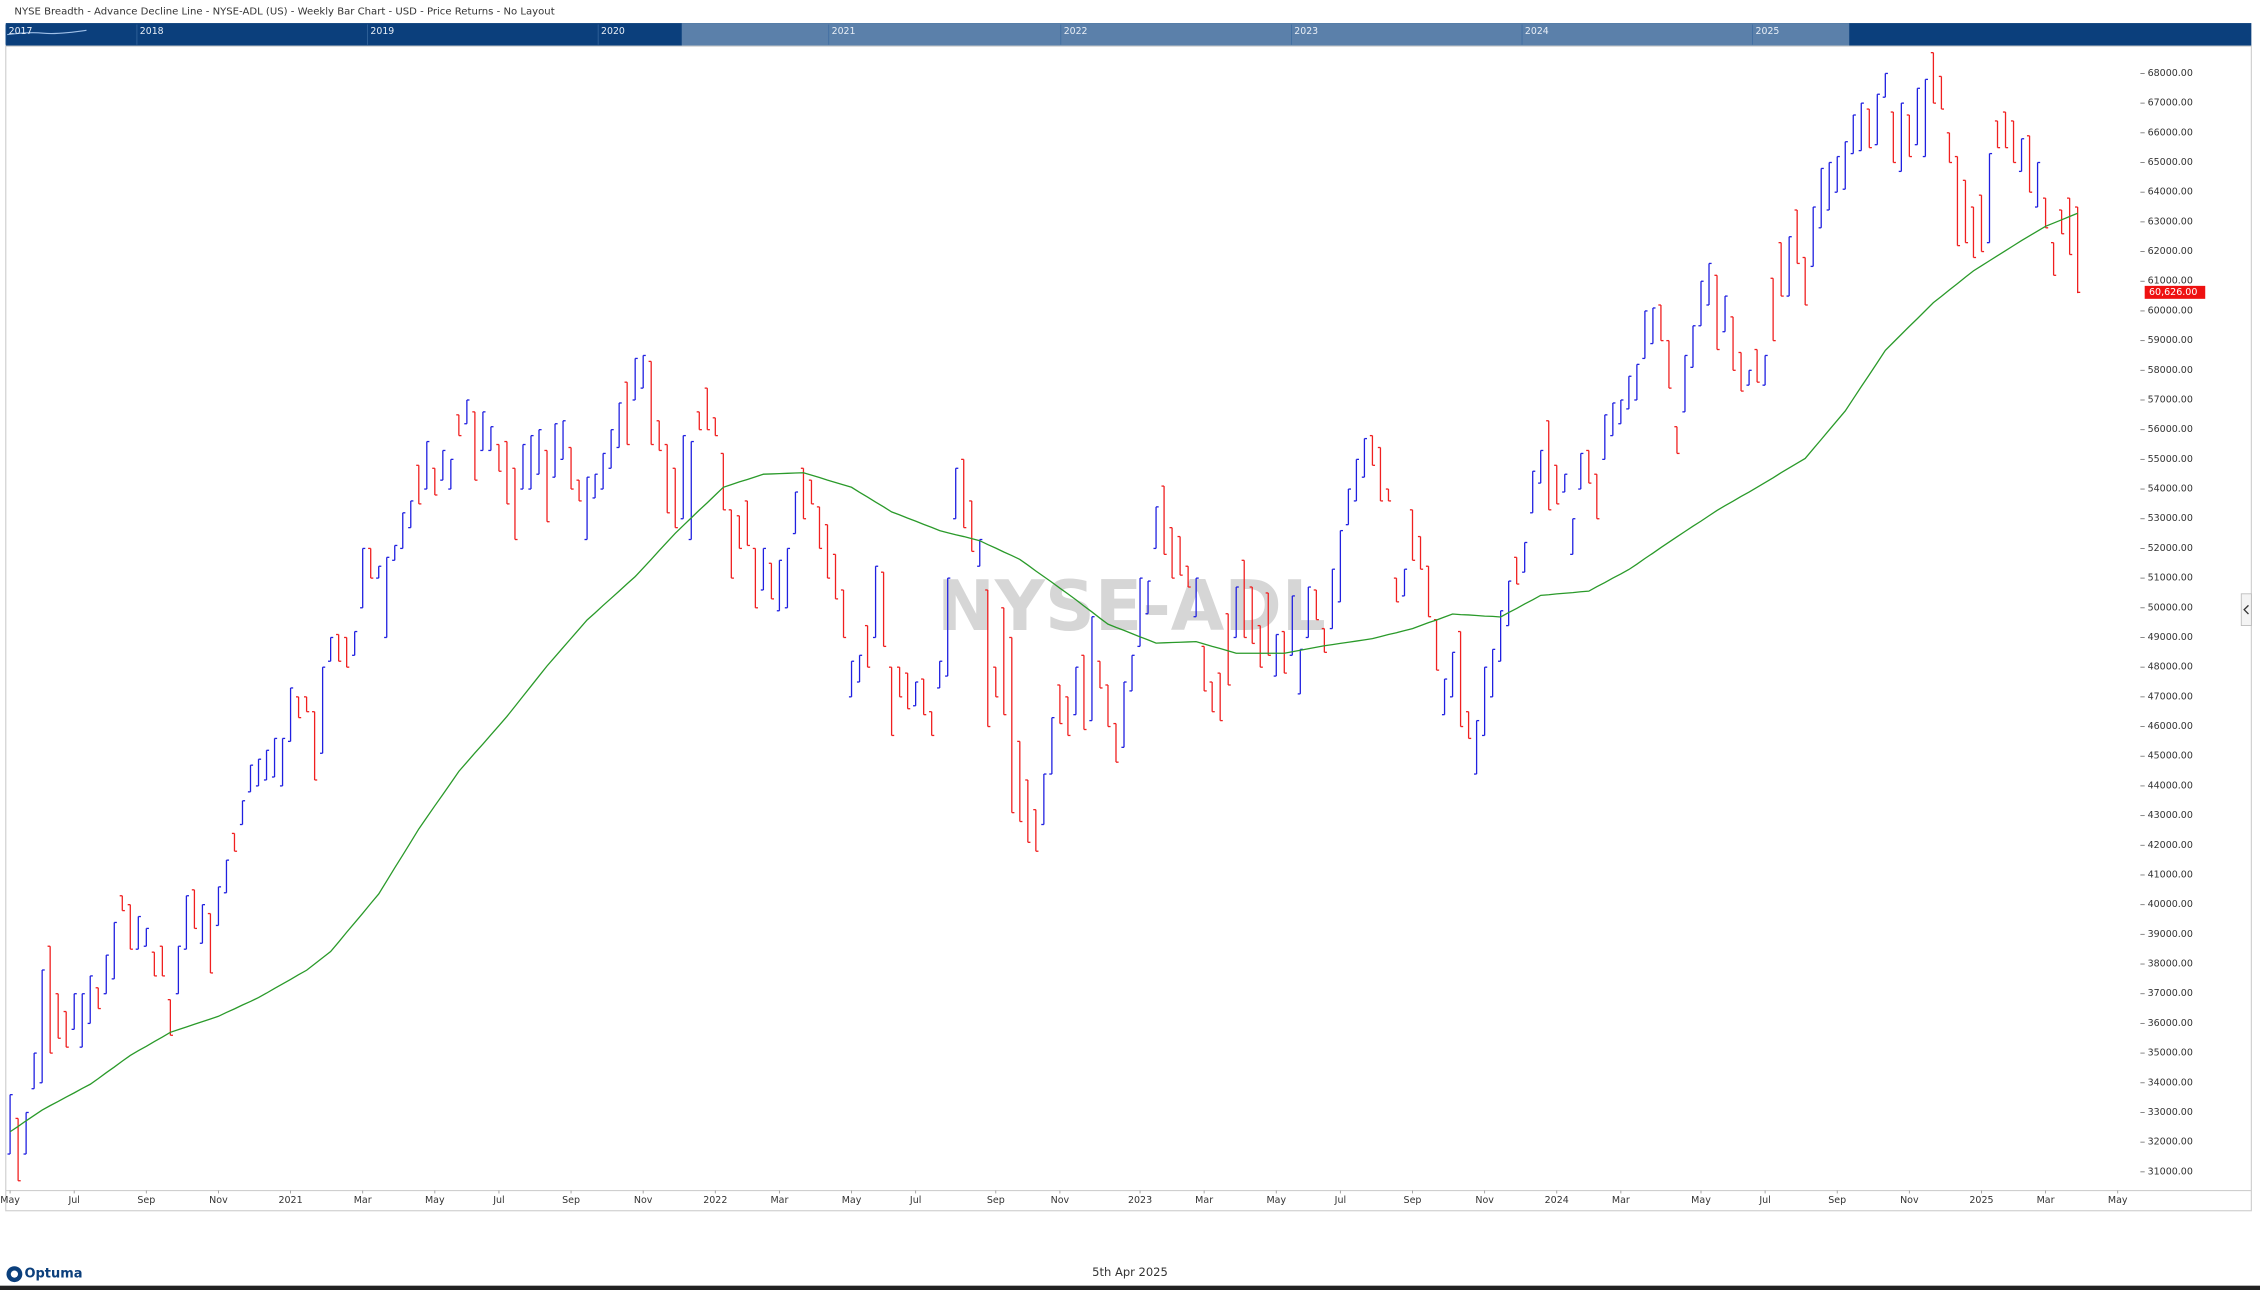 Image resolution: width=2260 pixels, height=1290 pixels. What do you see at coordinates (2170, 518) in the screenshot?
I see `y-tick-label: 53000.00` at bounding box center [2170, 518].